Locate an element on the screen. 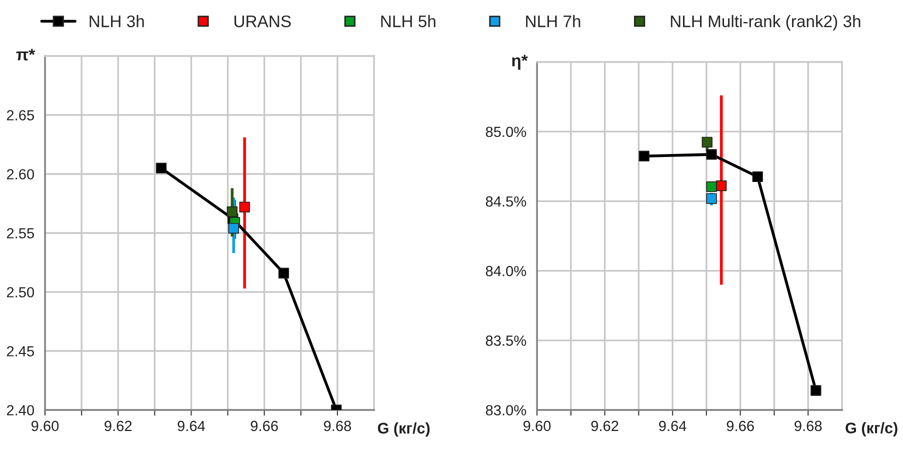 The image size is (903, 450). y-tick-label: 83.5% is located at coordinates (506, 341).